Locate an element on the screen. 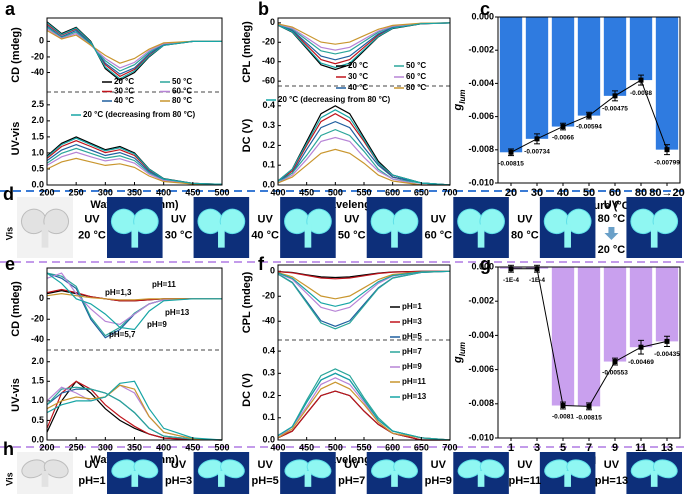  x-tick-label: 250 is located at coordinates (76, 447).